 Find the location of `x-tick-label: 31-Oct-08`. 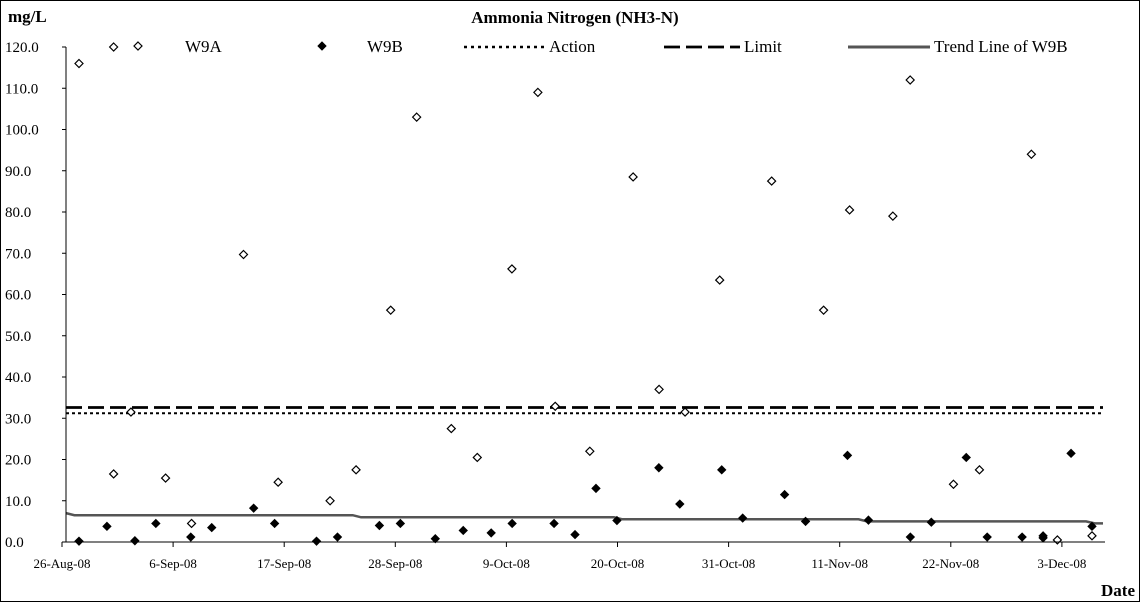

x-tick-label: 31-Oct-08 is located at coordinates (728, 563).